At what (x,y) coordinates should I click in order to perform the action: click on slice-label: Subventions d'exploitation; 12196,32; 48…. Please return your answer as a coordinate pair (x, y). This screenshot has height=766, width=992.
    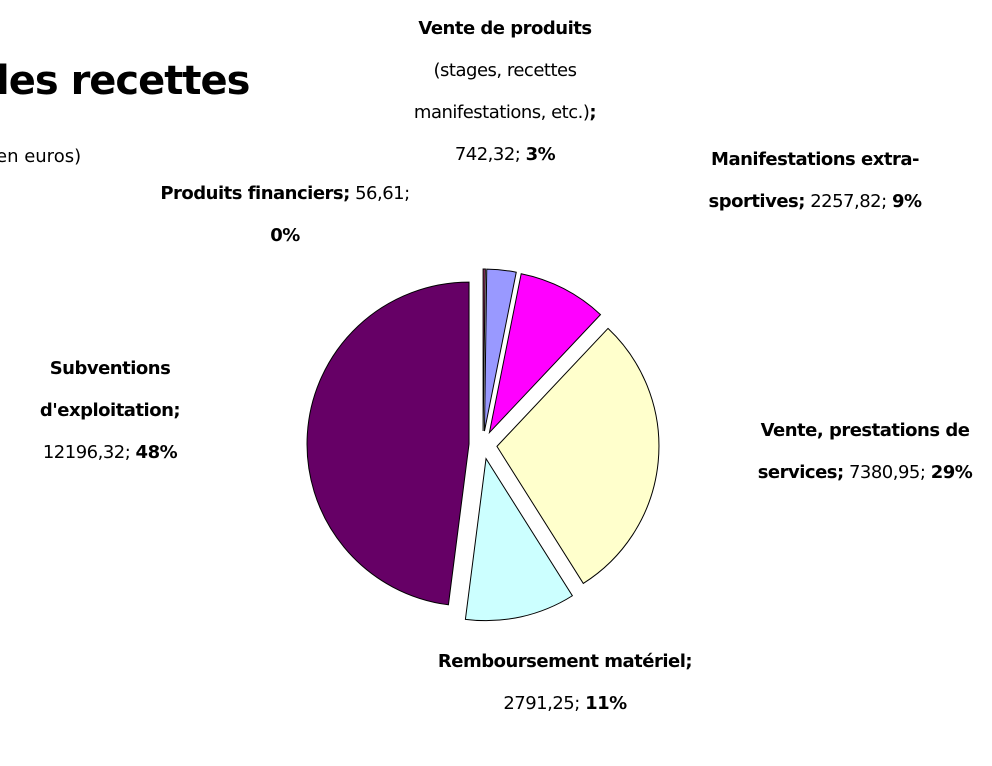
    Looking at the image, I should click on (110, 411).